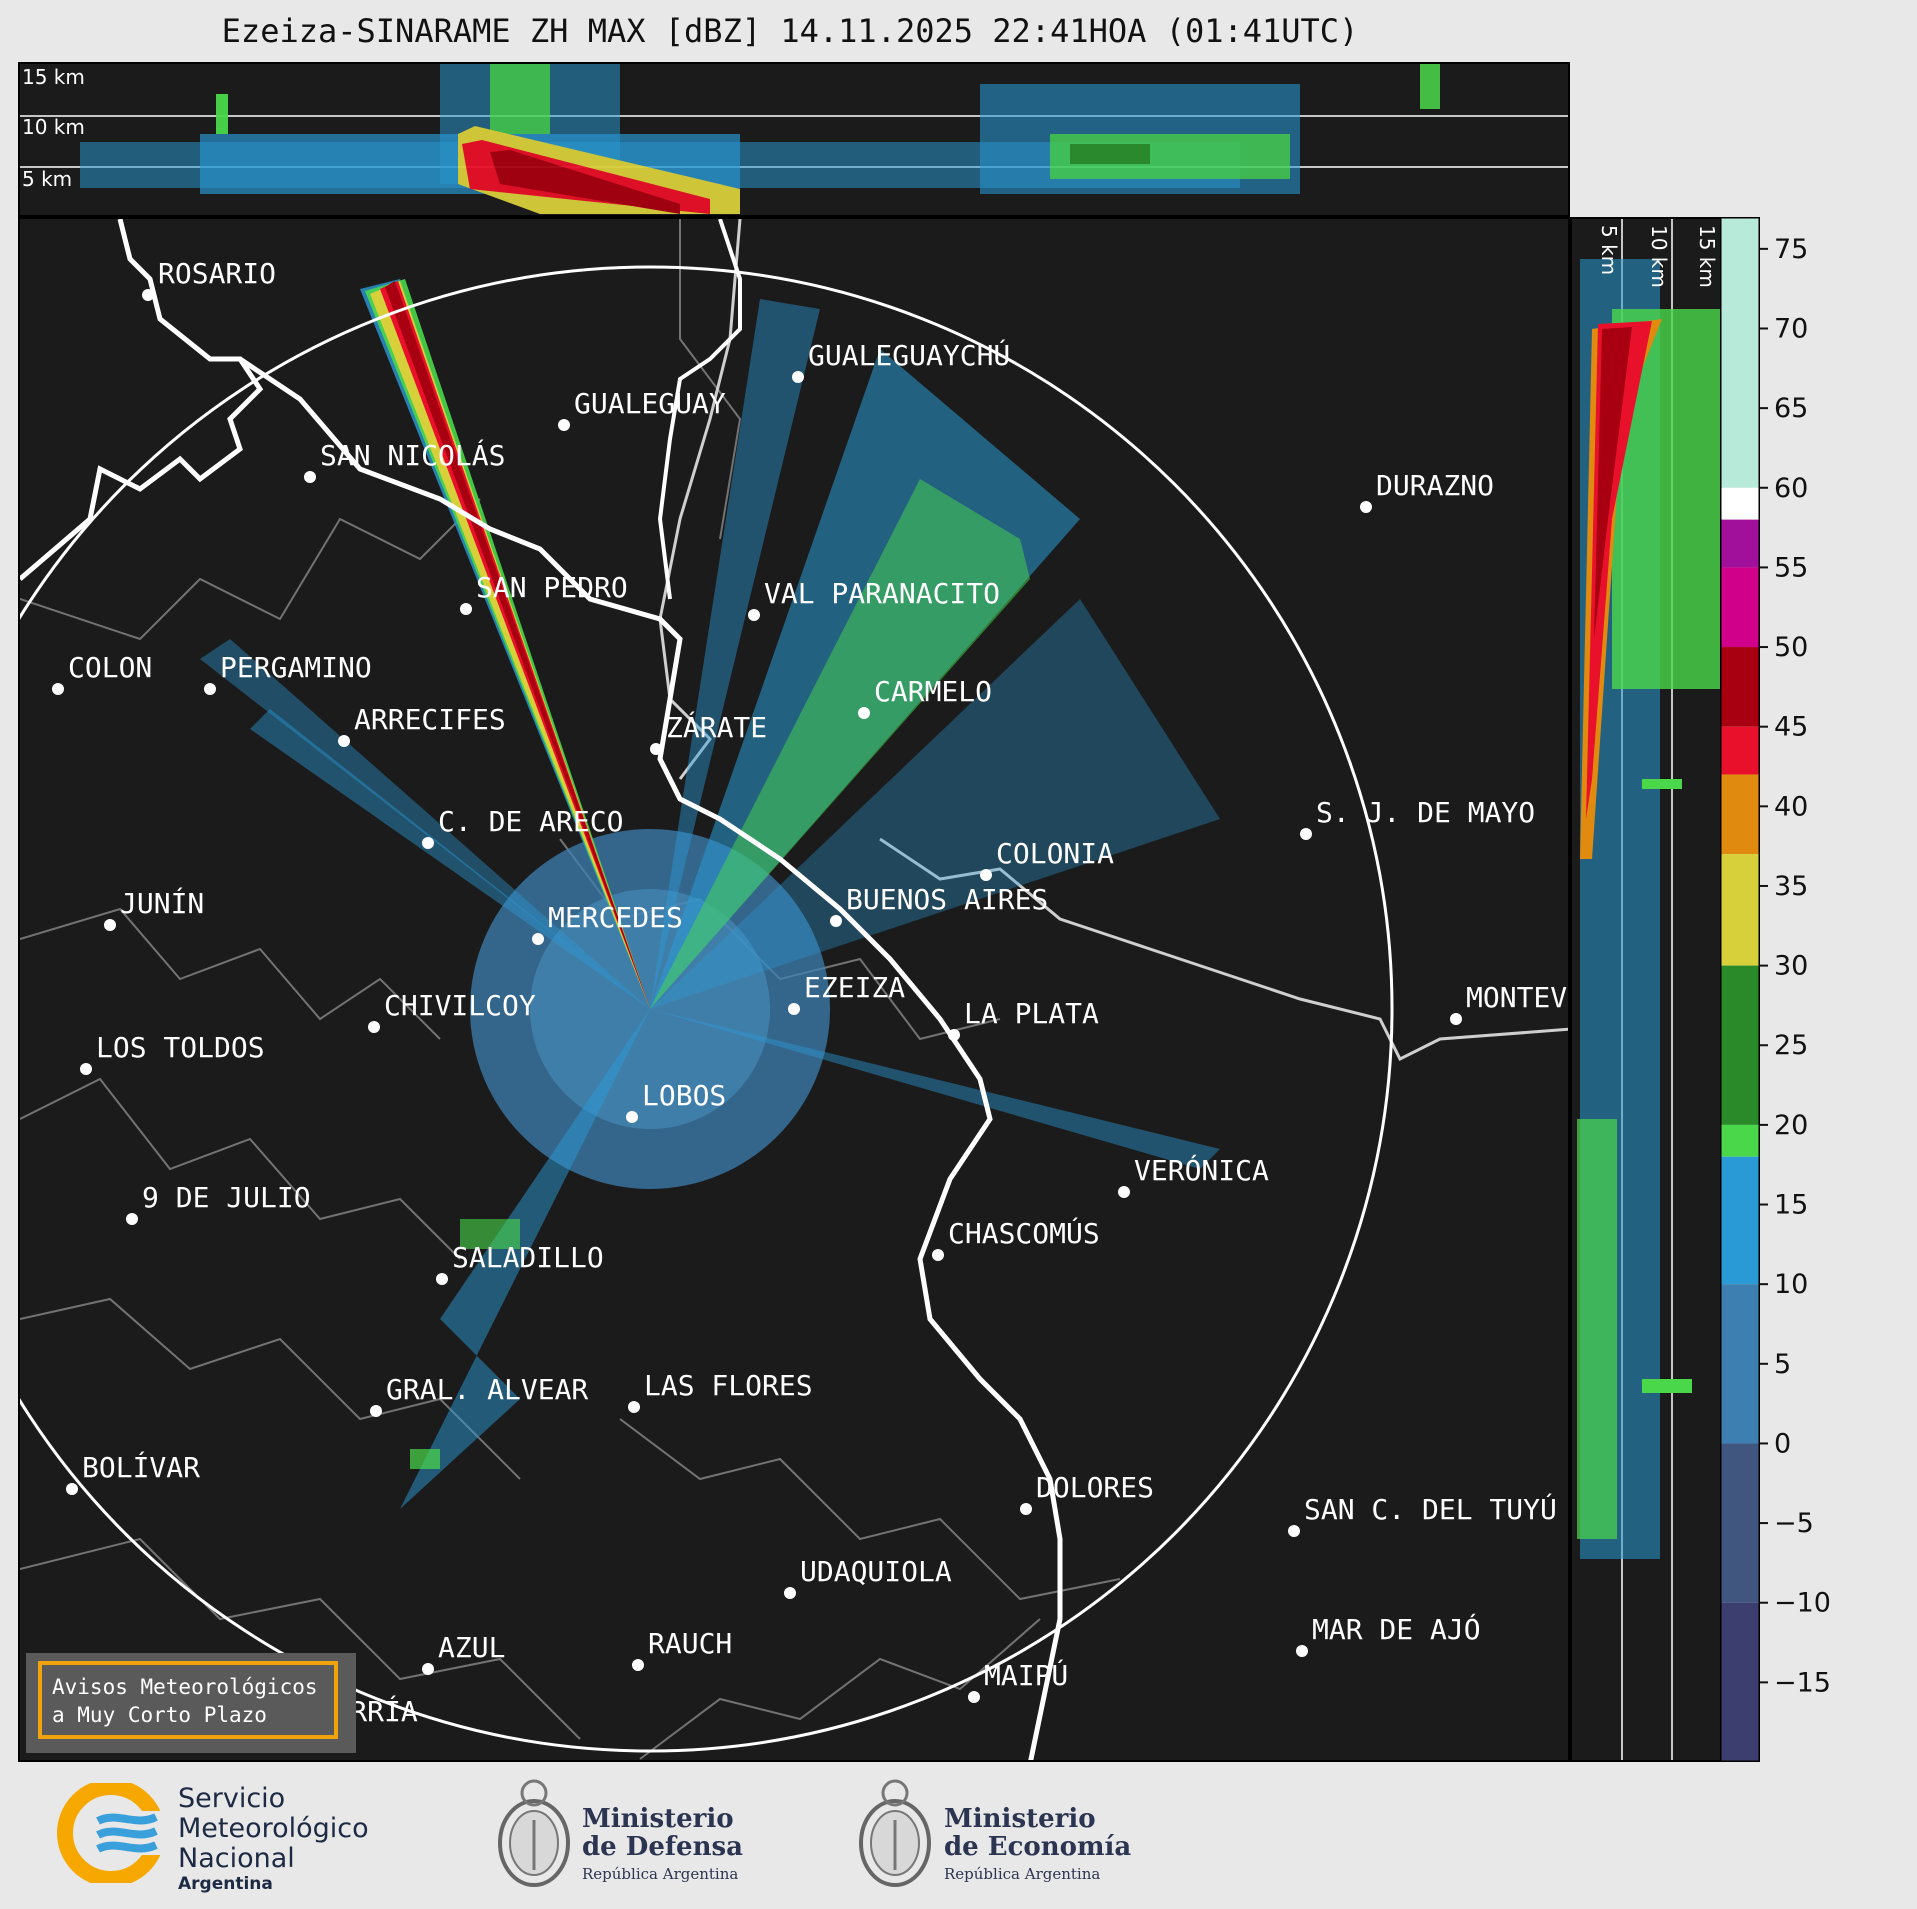  What do you see at coordinates (552, 587) in the screenshot?
I see `city-label: SAN PEDRO` at bounding box center [552, 587].